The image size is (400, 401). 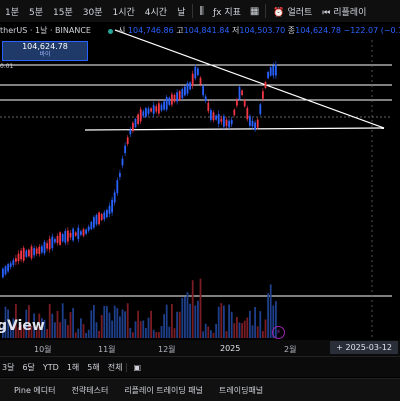 What do you see at coordinates (181, 12) in the screenshot?
I see `interval-1d: 날` at bounding box center [181, 12].